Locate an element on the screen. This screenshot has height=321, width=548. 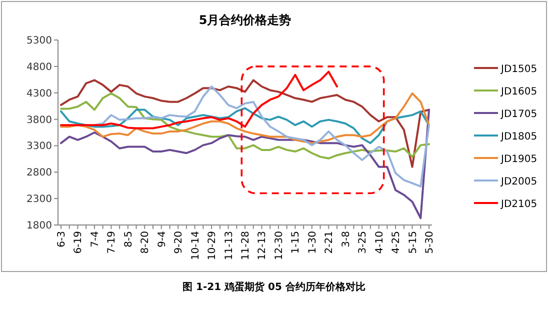
legend-label: JD1705 is located at coordinates (519, 114).